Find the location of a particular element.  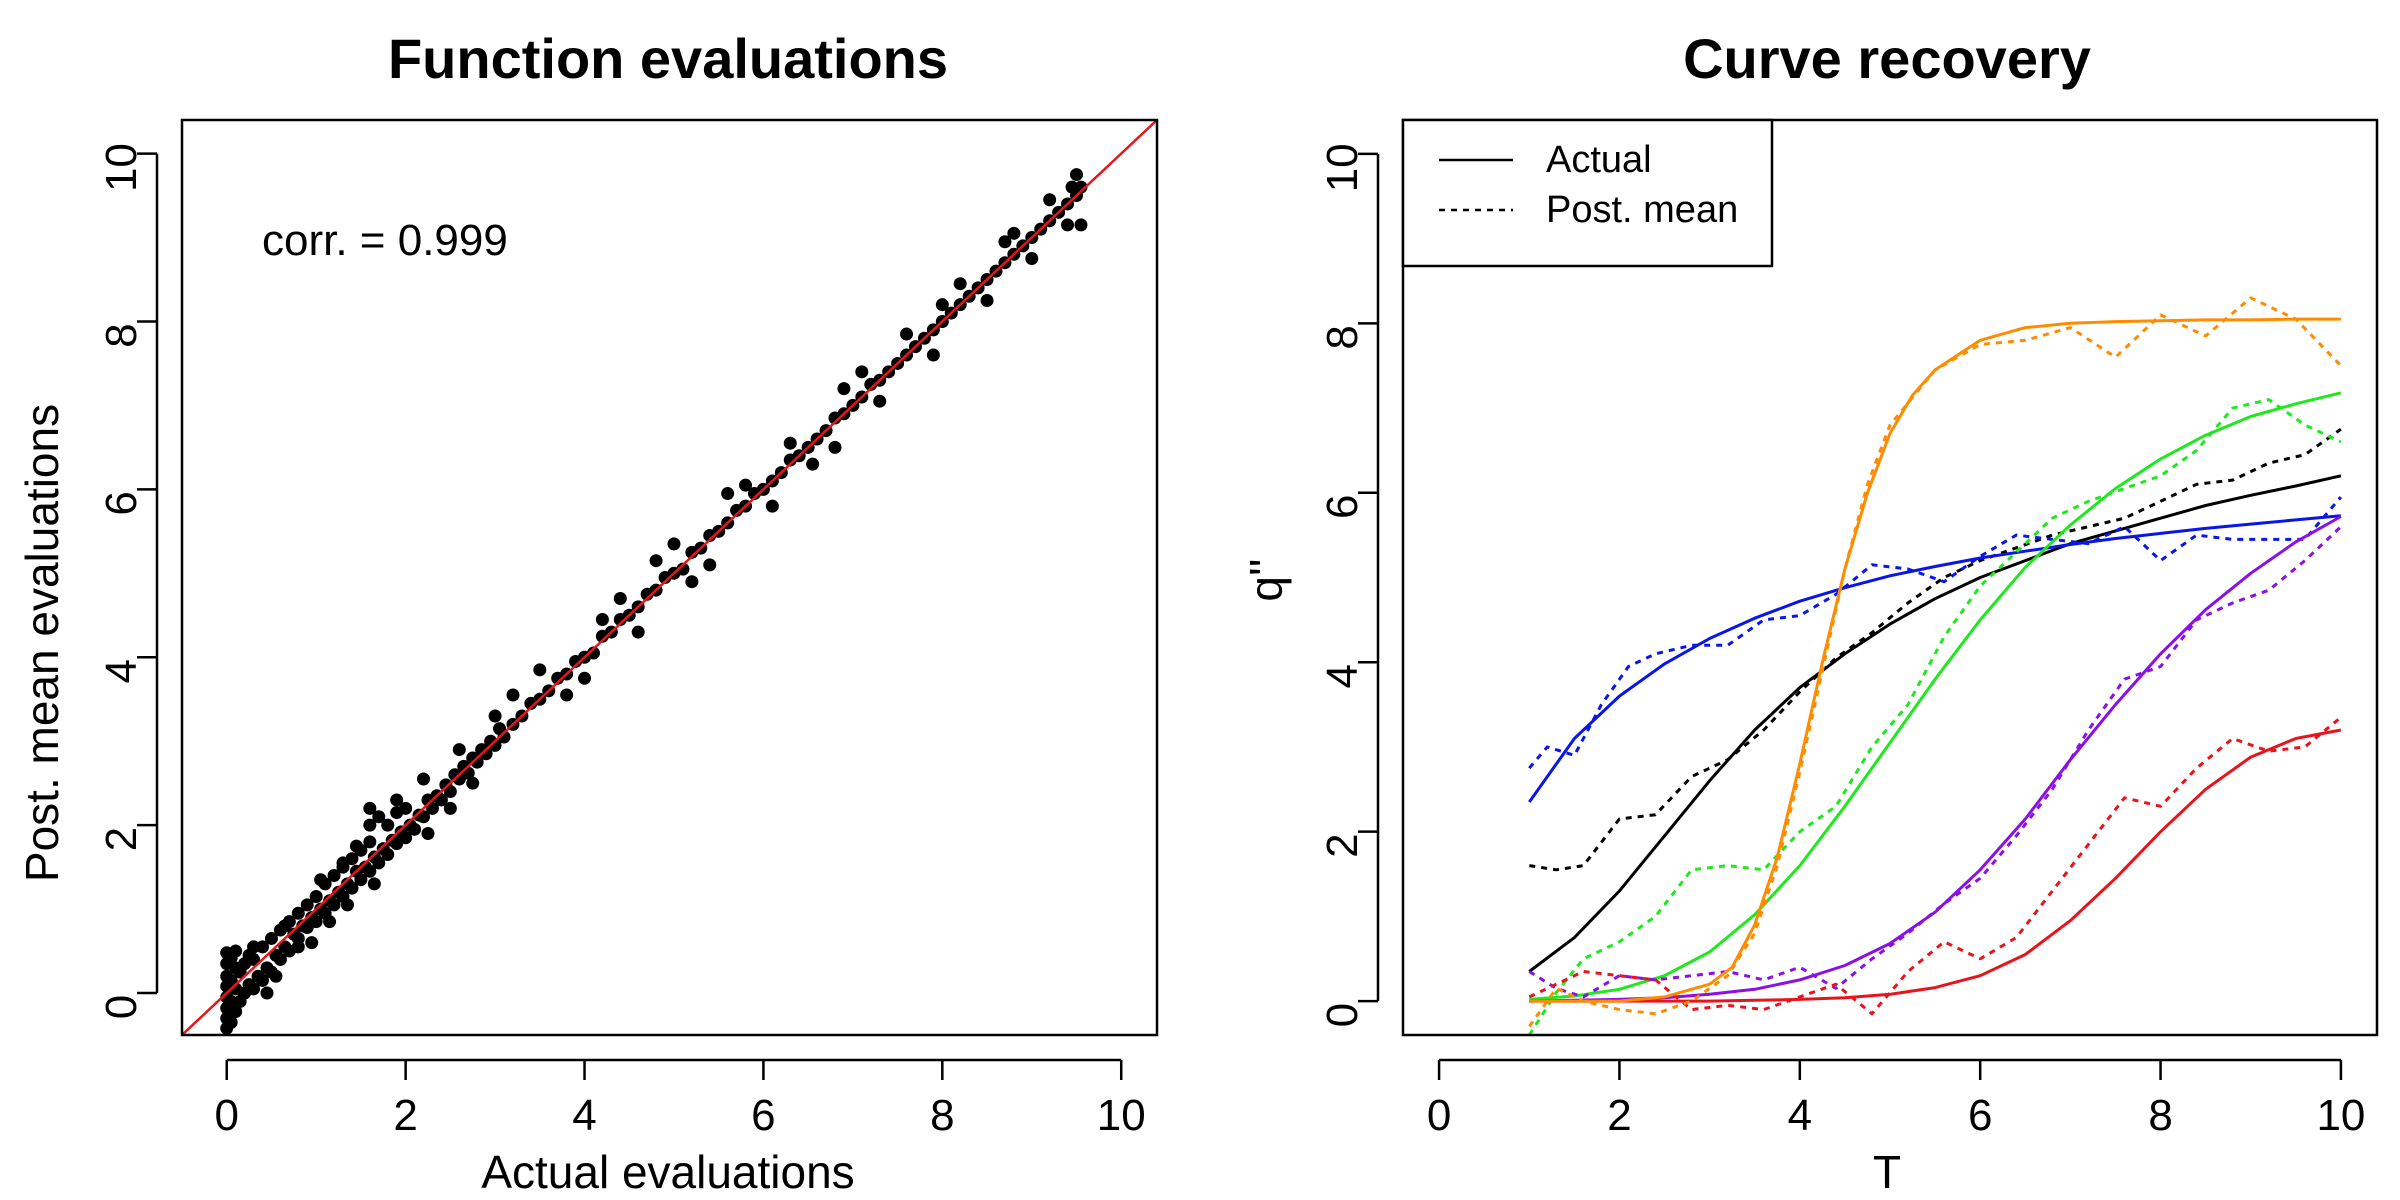

x-tick-label: 4 is located at coordinates (584, 1115).